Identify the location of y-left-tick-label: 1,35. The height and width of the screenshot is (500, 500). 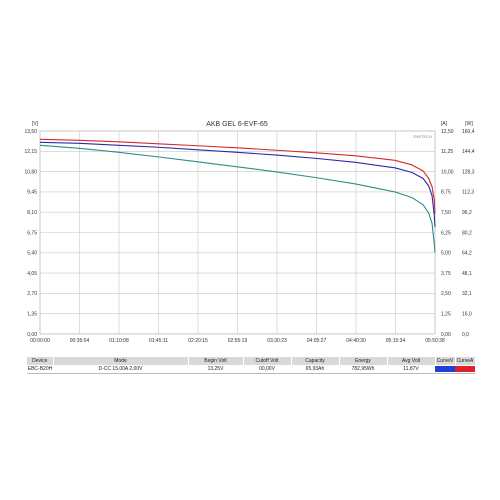
(32, 315).